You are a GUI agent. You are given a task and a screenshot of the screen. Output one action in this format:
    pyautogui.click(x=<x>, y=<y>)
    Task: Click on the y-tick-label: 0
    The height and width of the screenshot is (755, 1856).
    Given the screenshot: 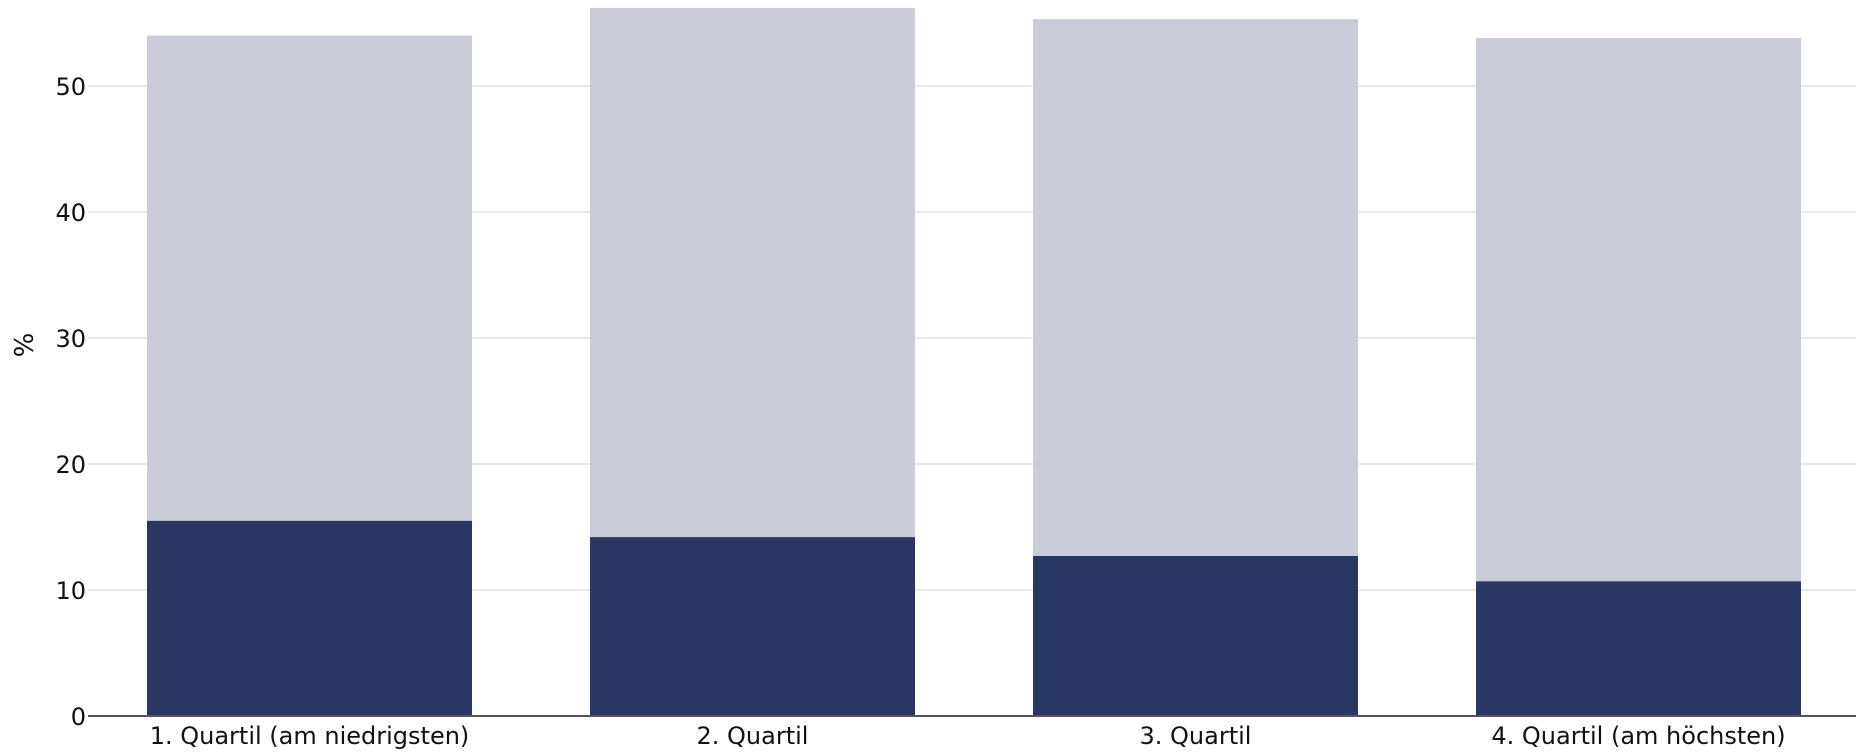 What is the action you would take?
    pyautogui.click(x=78, y=717)
    